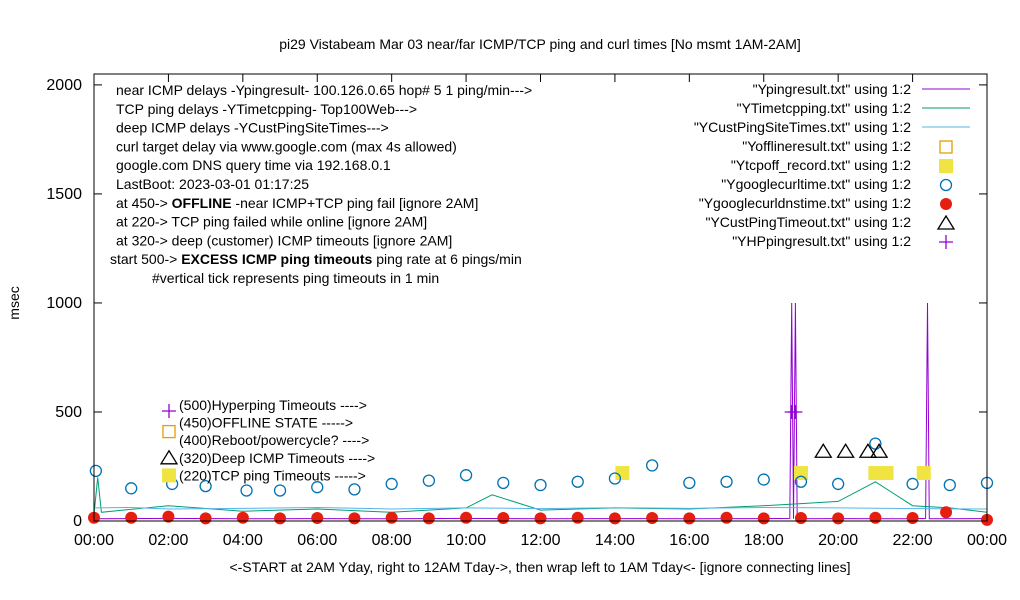 This screenshot has width=1020, height=600. I want to click on legend-label: "Yofflineresult.txt" using 1:2, so click(826, 146).